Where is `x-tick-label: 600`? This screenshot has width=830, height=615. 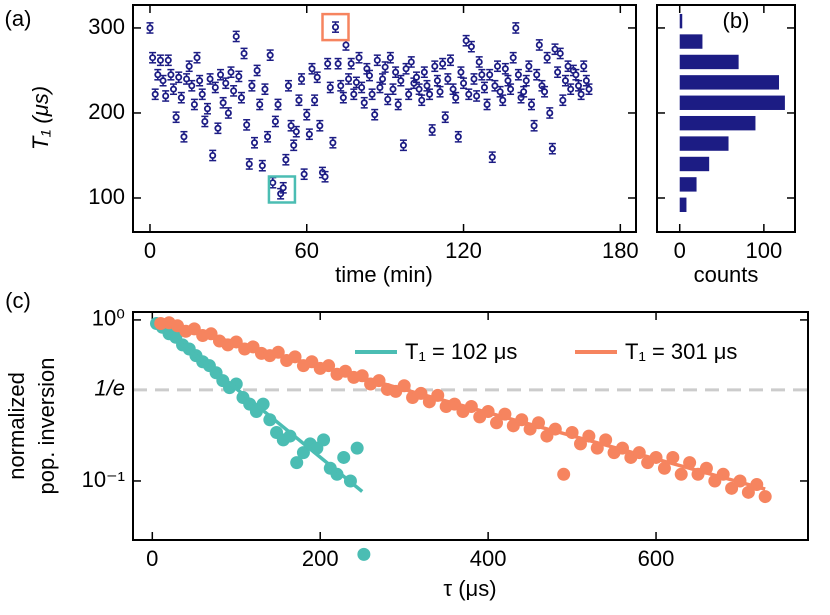 x-tick-label: 600 is located at coordinates (656, 558).